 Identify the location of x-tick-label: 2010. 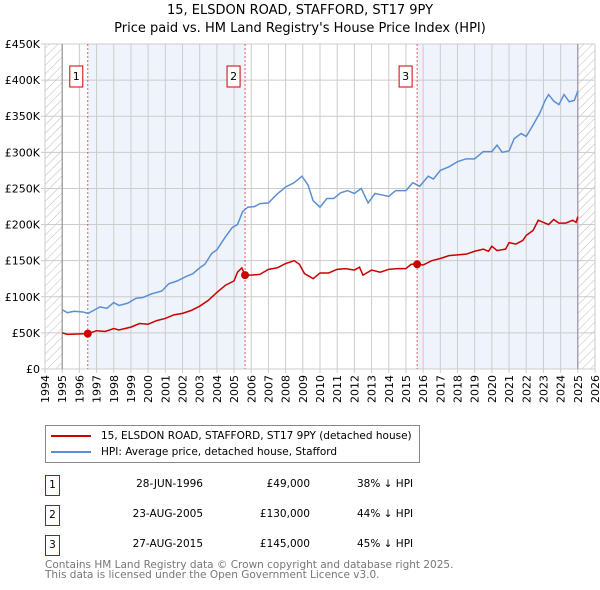
(320, 389).